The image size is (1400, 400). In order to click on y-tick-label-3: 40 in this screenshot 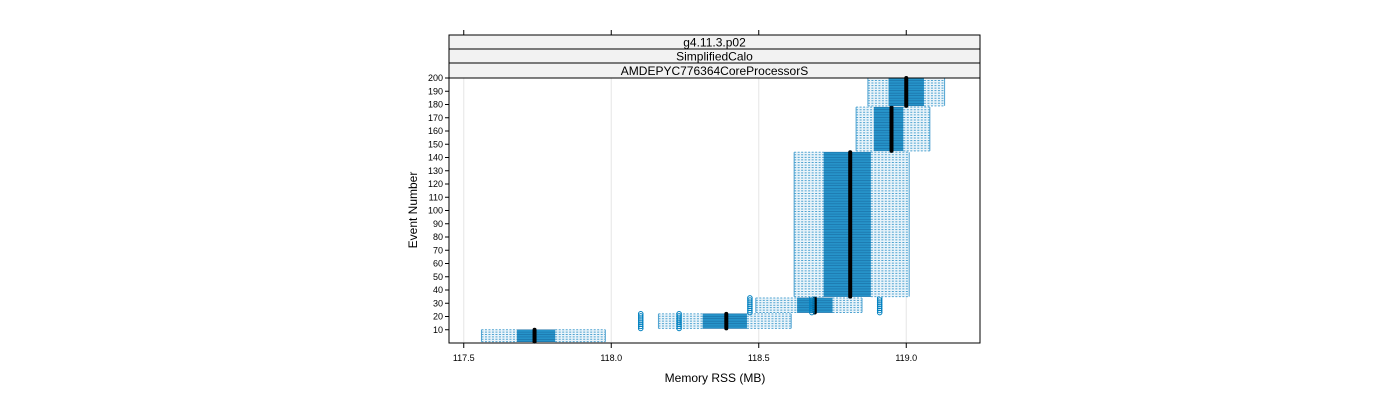, I will do `click(438, 290)`.